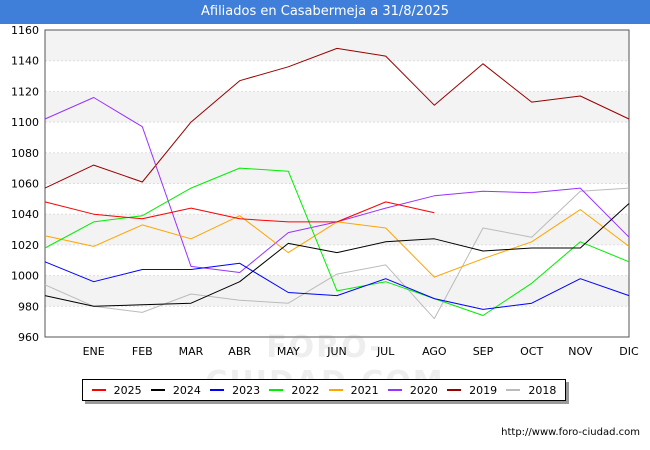 This screenshot has width=650, height=450. I want to click on y-tick-label: 1160, so click(25, 30).